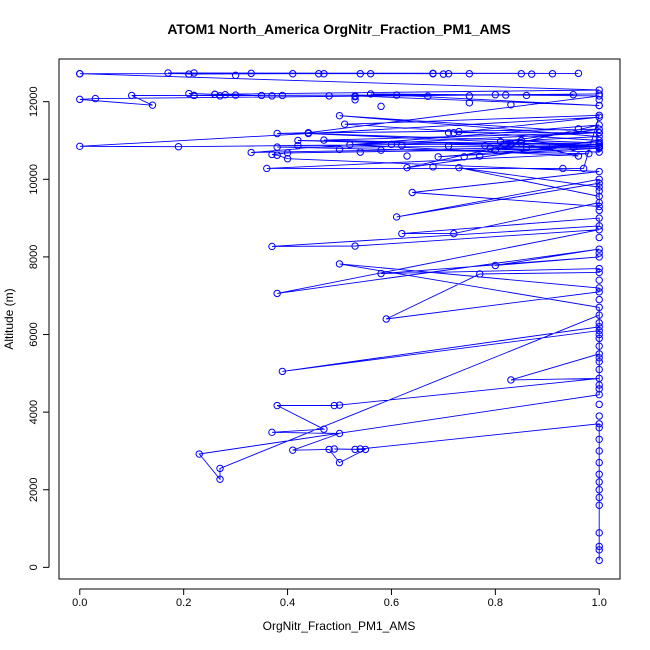 Image resolution: width=650 pixels, height=650 pixels. Describe the element at coordinates (495, 603) in the screenshot. I see `x-tick-label: 0.8` at that location.